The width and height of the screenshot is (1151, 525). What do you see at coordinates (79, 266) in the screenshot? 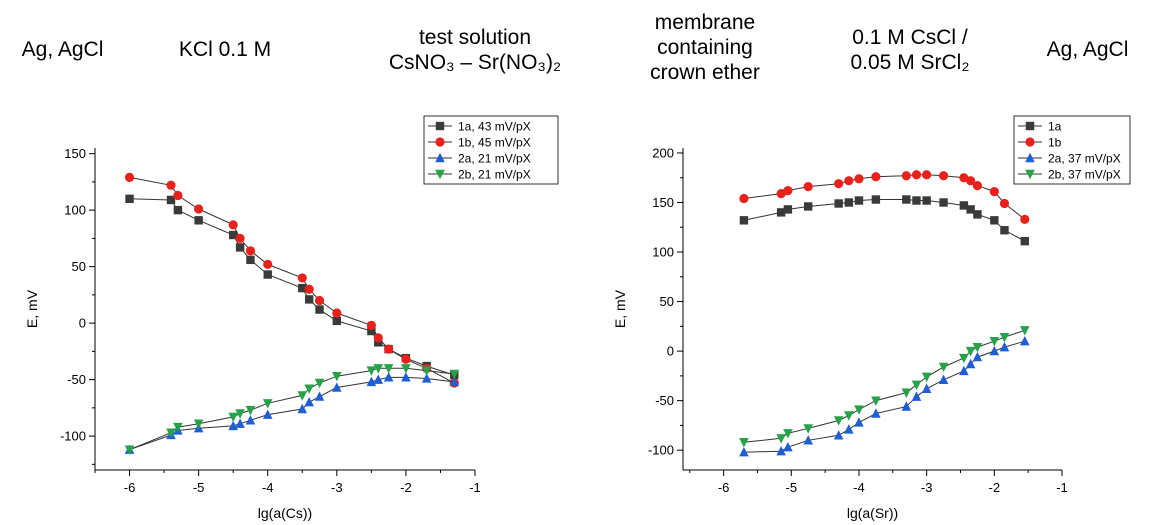
I see `y-tick-label: 50` at bounding box center [79, 266].